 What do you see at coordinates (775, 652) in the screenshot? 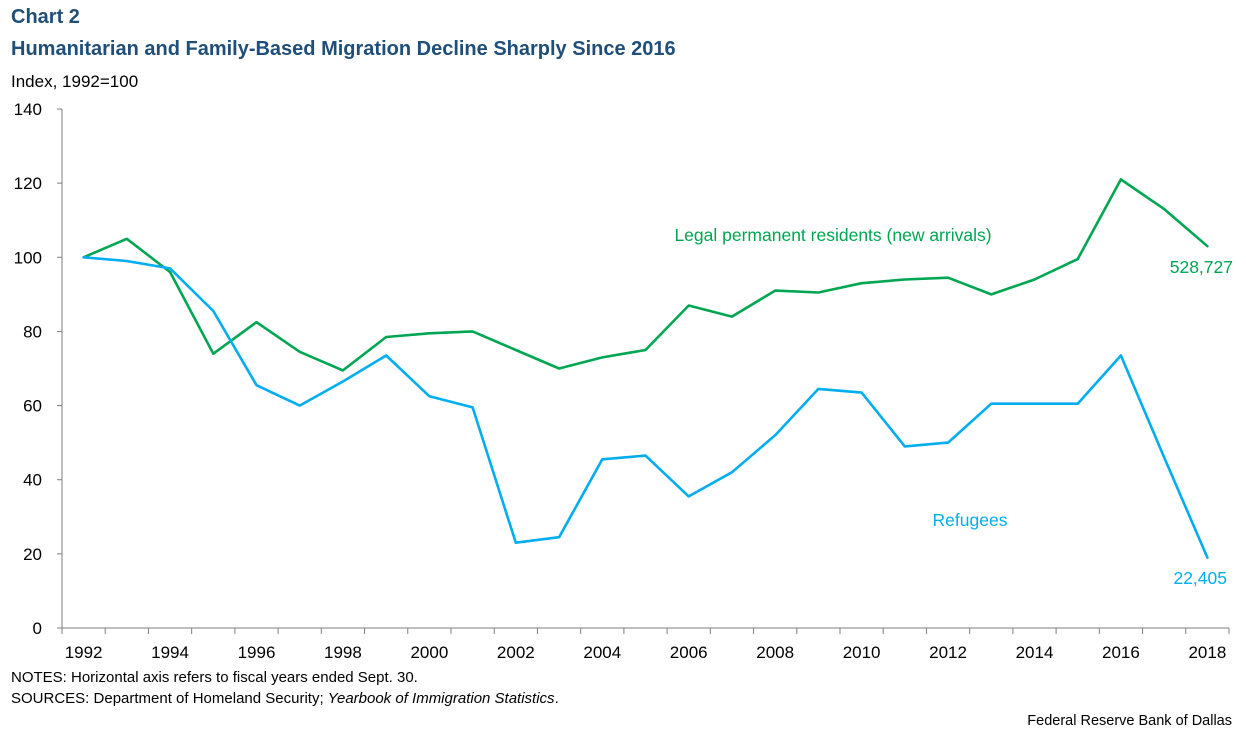
I see `x-tick-label: 2008` at bounding box center [775, 652].